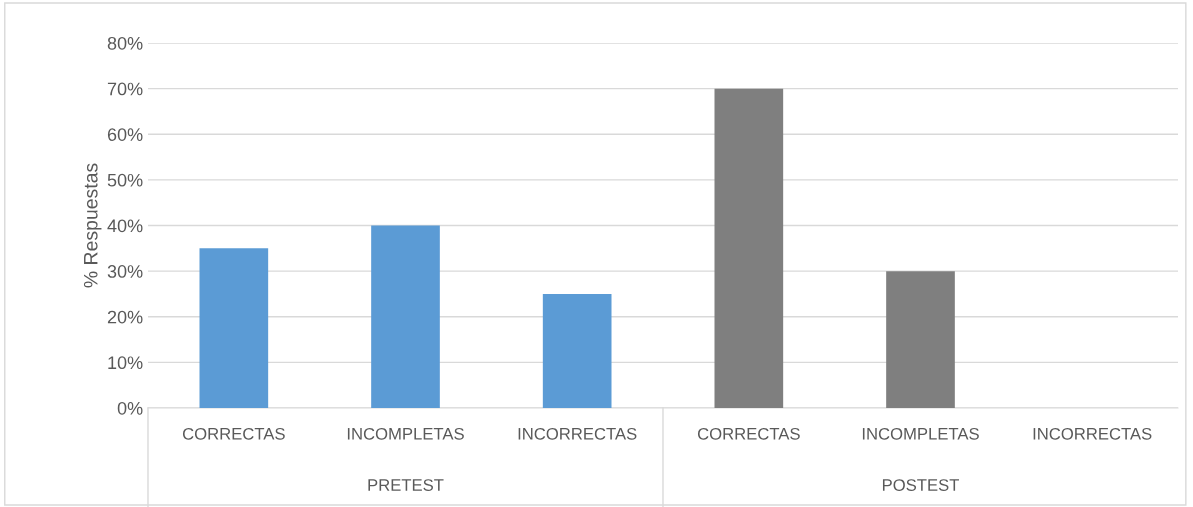 The image size is (1193, 507). What do you see at coordinates (125, 134) in the screenshot?
I see `y-tick-label: 60%` at bounding box center [125, 134].